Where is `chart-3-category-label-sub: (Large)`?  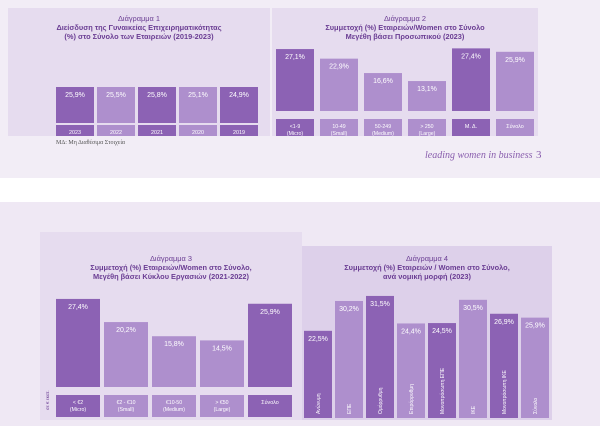 chart-3-category-label-sub: (Large) is located at coordinates (222, 410).